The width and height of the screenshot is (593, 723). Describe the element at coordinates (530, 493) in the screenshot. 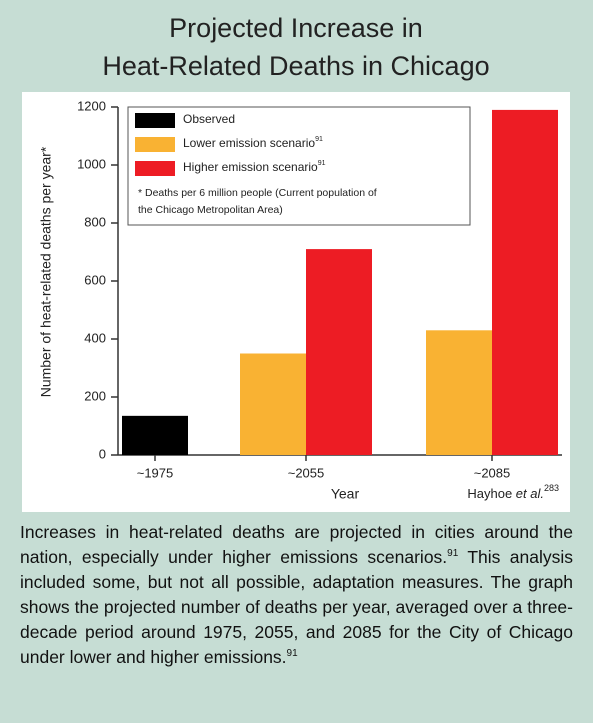

I see `text-part: et al.` at that location.